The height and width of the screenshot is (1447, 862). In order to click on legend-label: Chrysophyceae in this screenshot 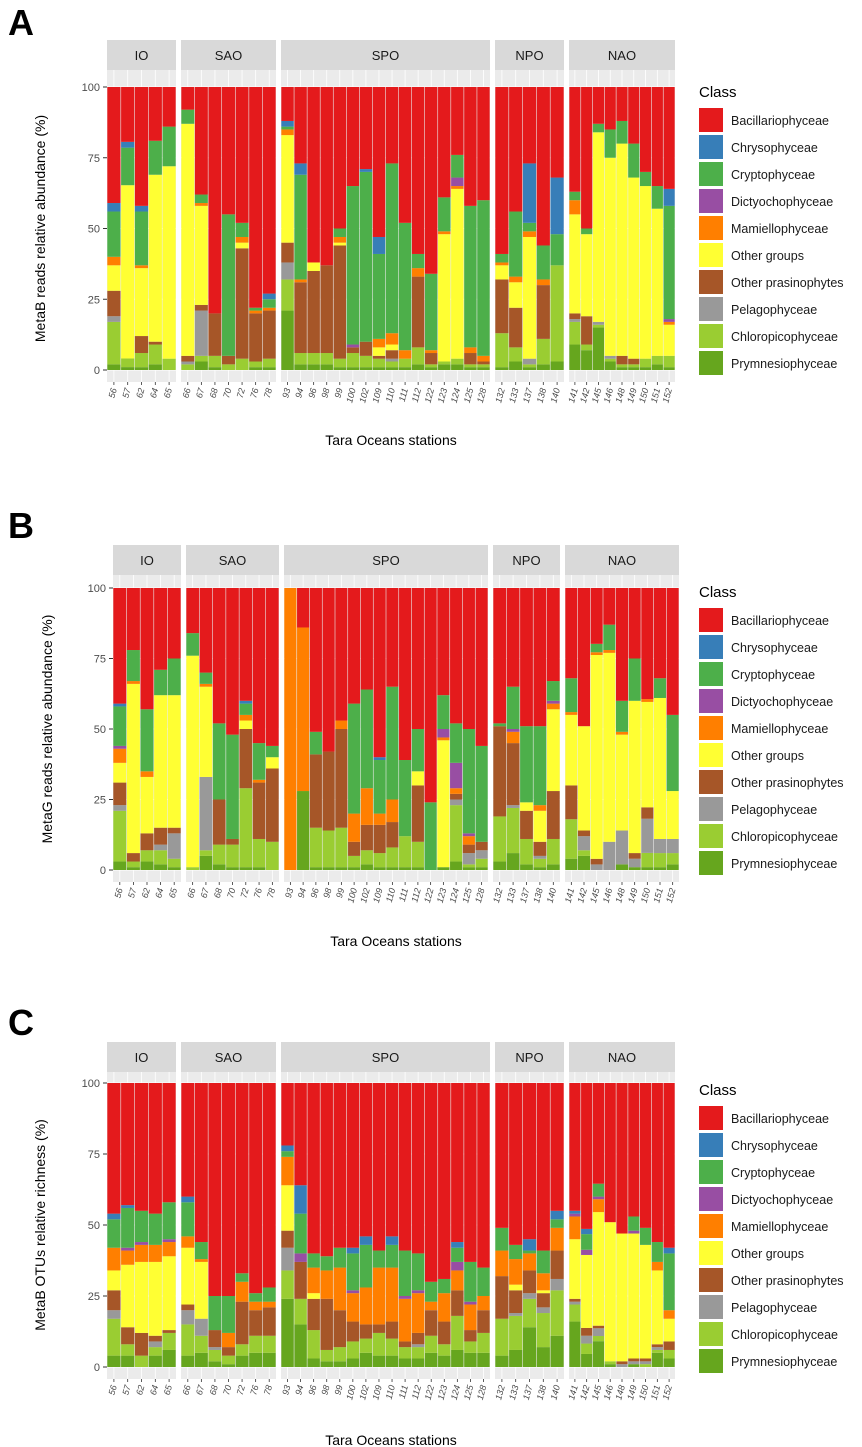, I will do `click(774, 1146)`.